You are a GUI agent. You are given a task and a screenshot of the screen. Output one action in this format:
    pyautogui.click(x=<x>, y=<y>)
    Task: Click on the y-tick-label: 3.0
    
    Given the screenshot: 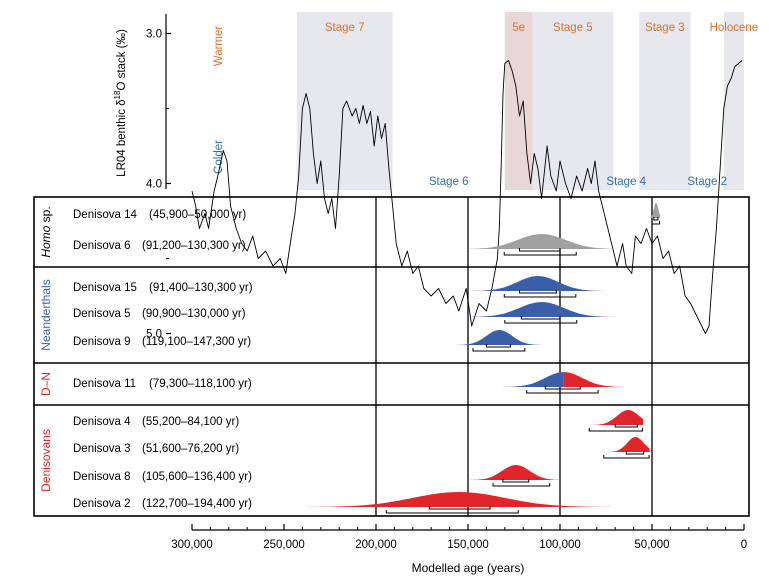 What is the action you would take?
    pyautogui.click(x=154, y=35)
    